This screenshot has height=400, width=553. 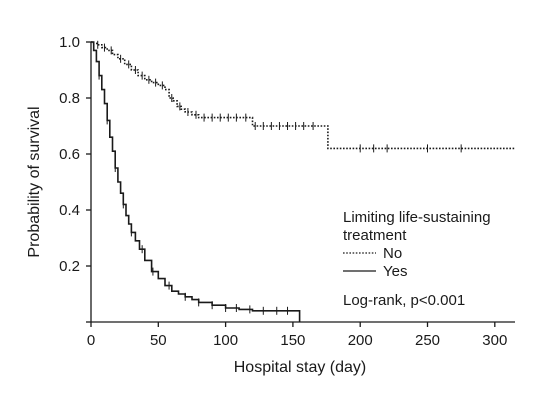 What do you see at coordinates (404, 300) in the screenshot?
I see `log-rank-annotation: Log-rank, p<0.001` at bounding box center [404, 300].